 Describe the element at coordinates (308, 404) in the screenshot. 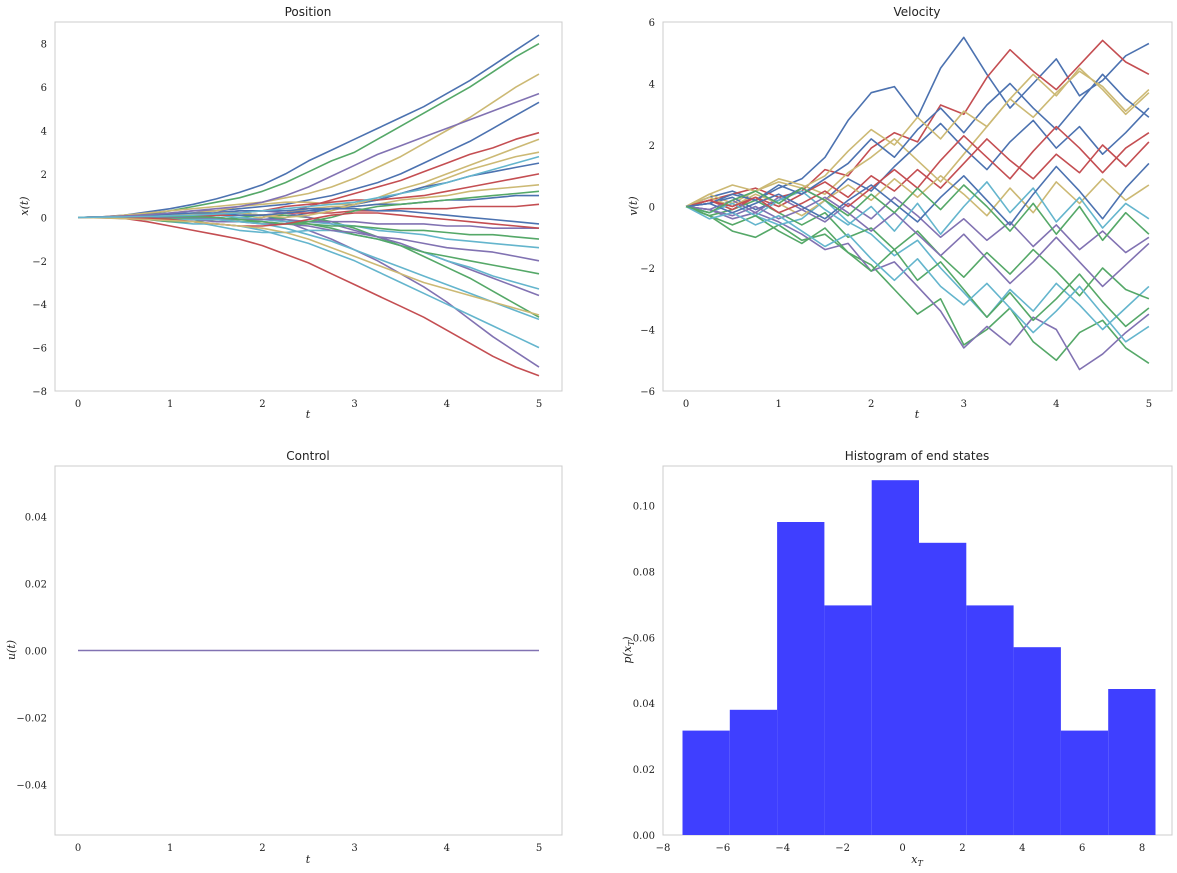

I see `position-x-ticks: 0 1 2 3 4 5` at that location.